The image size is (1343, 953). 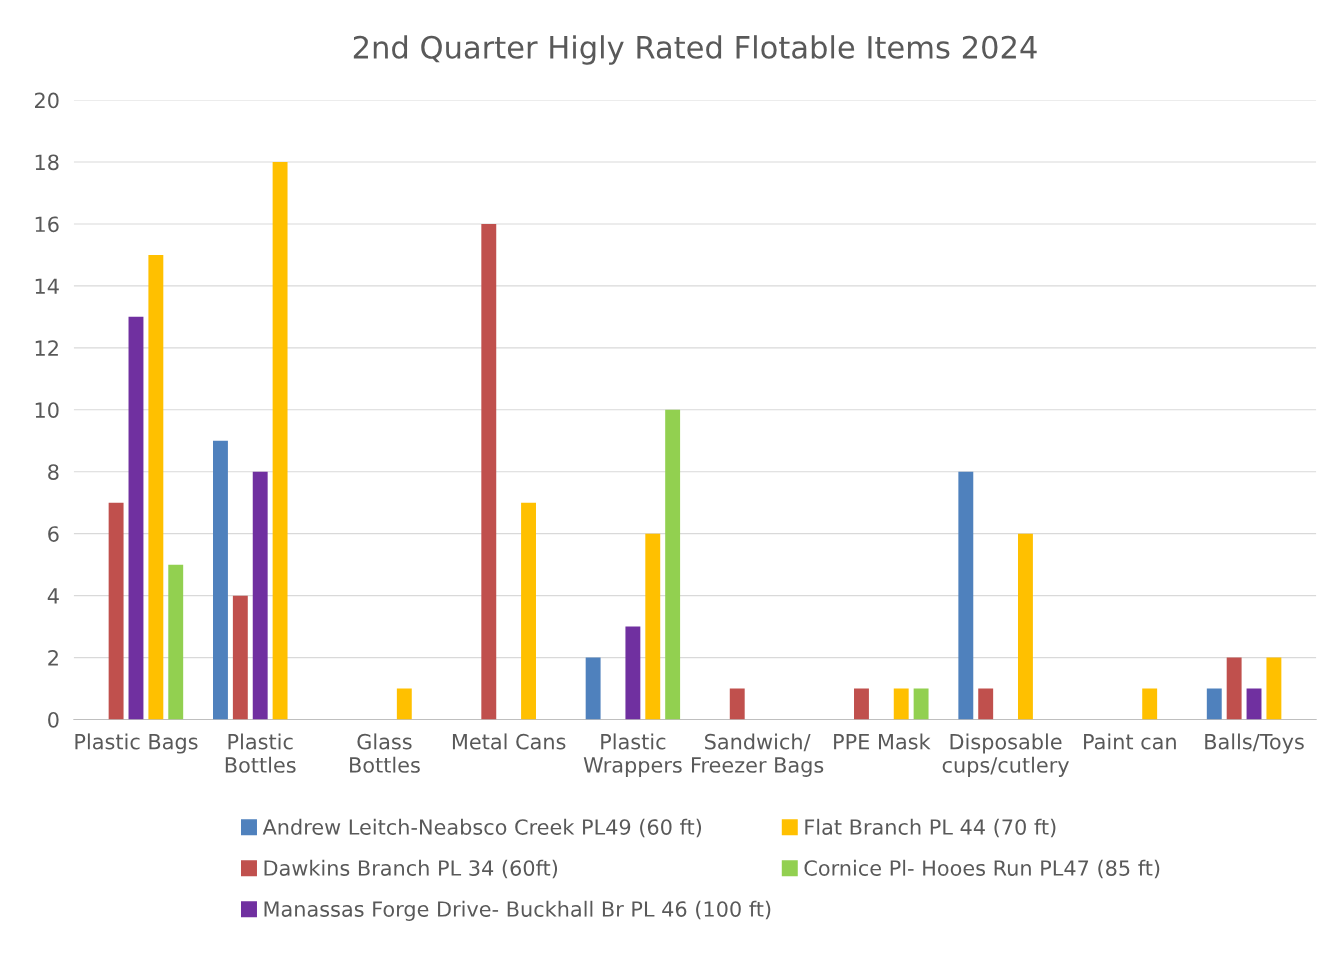 I want to click on x-tick-label: Sandwich/ Freezer Bags, so click(x=758, y=755).